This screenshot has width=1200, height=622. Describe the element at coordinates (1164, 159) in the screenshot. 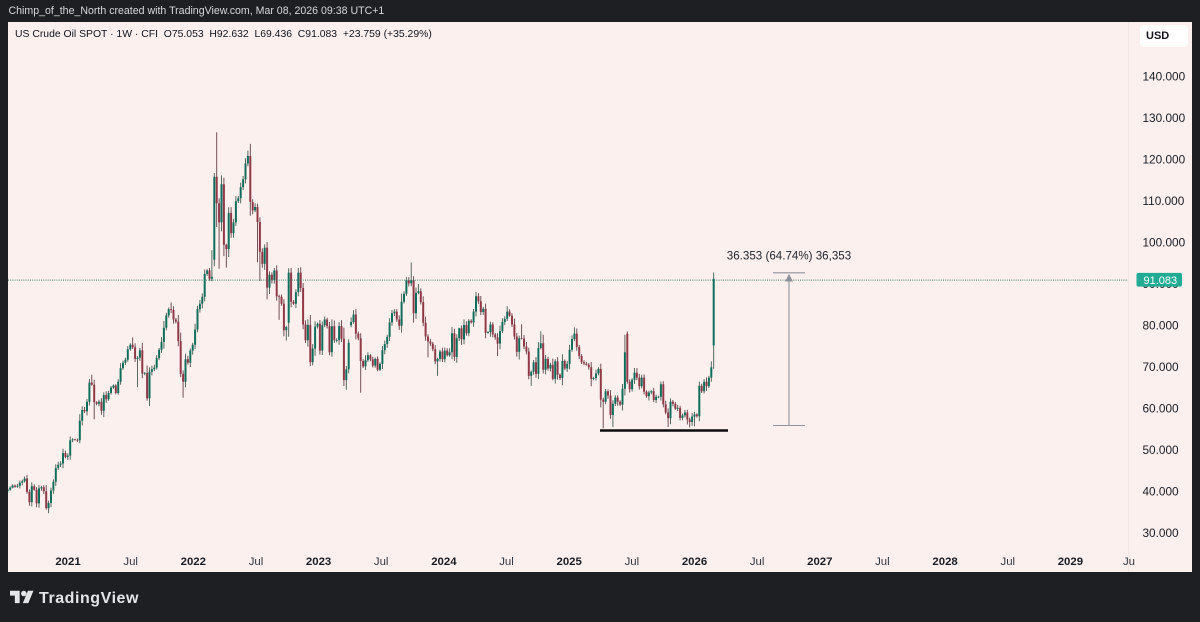

I see `svg-text: 120.000` at that location.